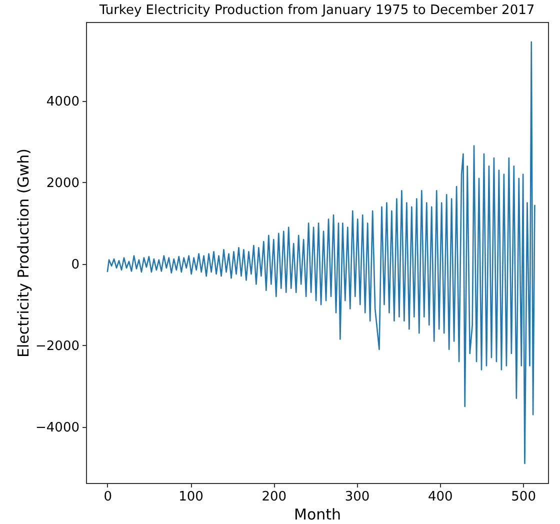 This screenshot has height=524, width=560. What do you see at coordinates (318, 515) in the screenshot?
I see `x-axis-title: Month` at bounding box center [318, 515].